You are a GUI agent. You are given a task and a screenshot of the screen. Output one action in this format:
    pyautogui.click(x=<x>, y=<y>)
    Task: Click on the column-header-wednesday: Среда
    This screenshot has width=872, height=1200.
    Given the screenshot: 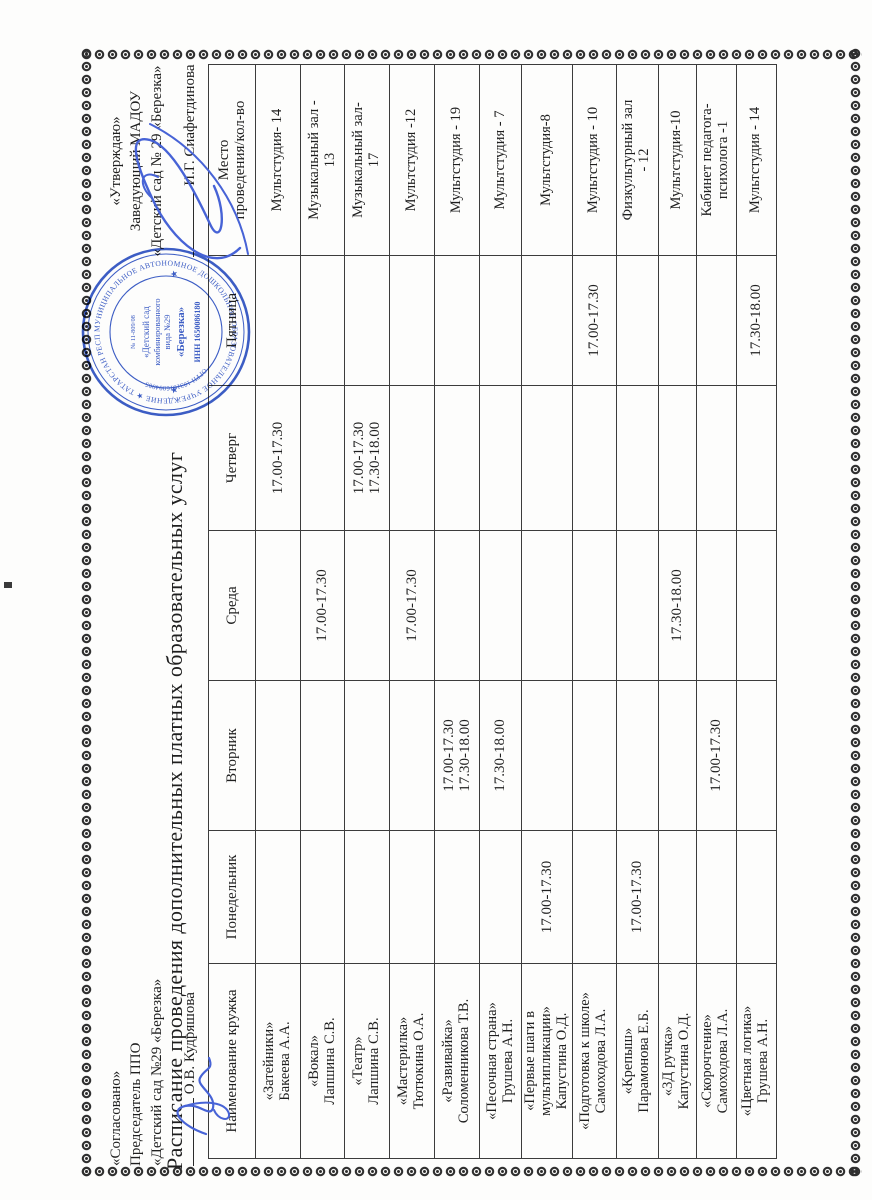 What is the action you would take?
    pyautogui.click(x=232, y=605)
    